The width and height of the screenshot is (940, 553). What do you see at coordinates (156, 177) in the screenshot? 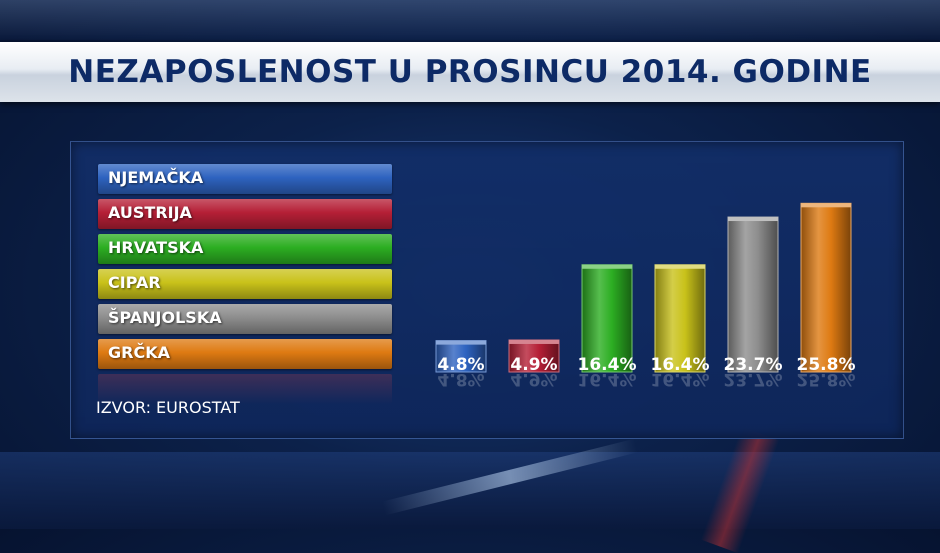
I see `legend-item-label: NJEMAČKA` at bounding box center [156, 177].